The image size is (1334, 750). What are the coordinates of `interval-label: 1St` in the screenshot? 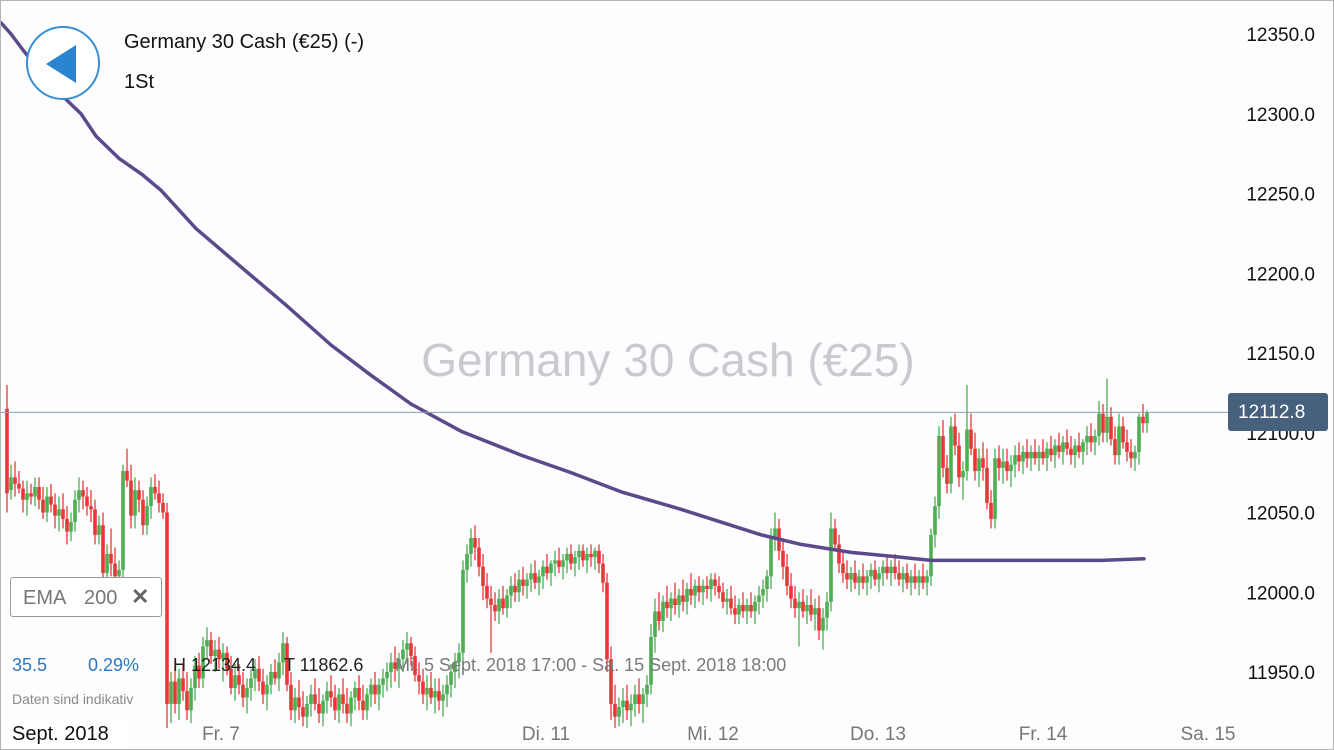 It's located at (139, 82).